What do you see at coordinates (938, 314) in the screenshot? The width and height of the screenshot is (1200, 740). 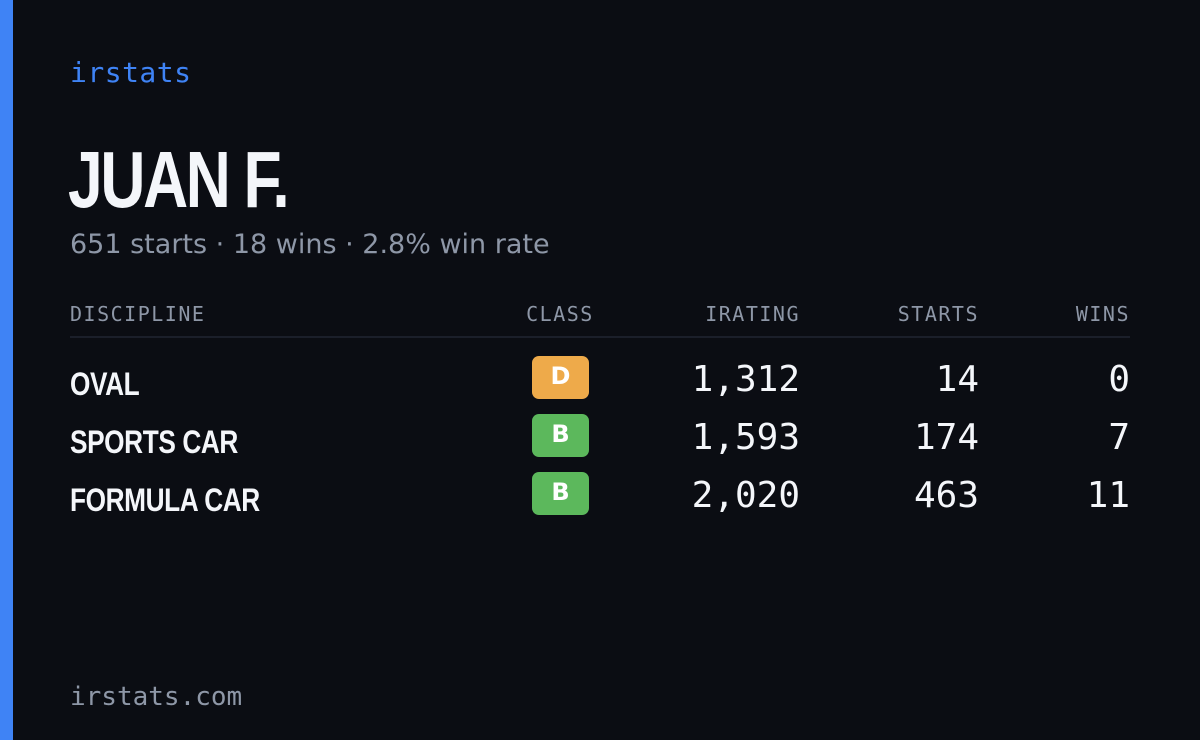 I see `header-starts: STARTS` at bounding box center [938, 314].